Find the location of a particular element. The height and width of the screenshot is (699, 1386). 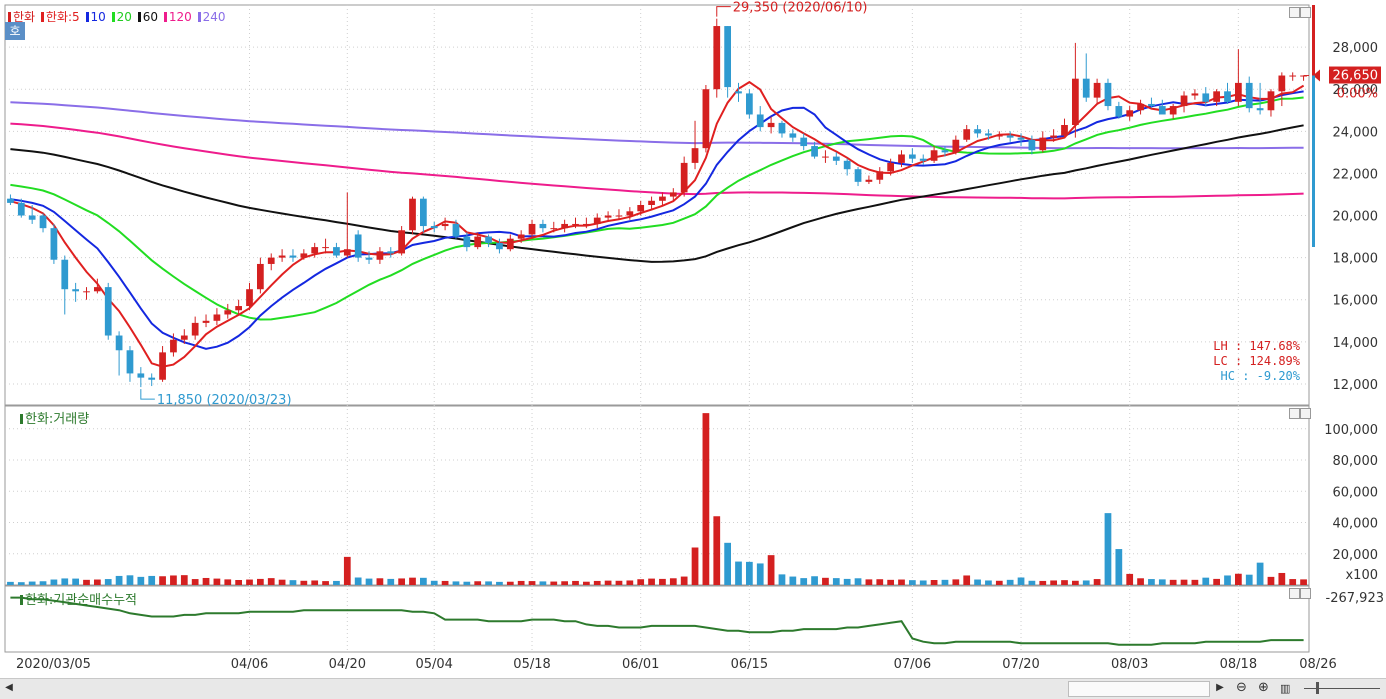

legend-ma-20-label: 20 is located at coordinates (124, 17).